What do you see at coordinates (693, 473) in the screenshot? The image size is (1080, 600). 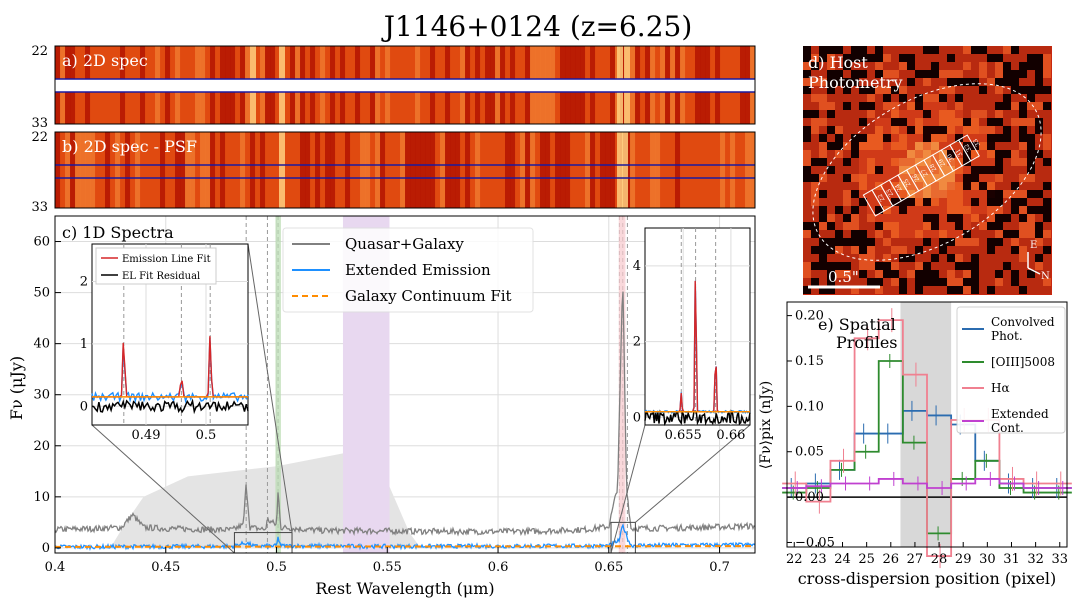 I see `zoom-connector` at bounding box center [693, 473].